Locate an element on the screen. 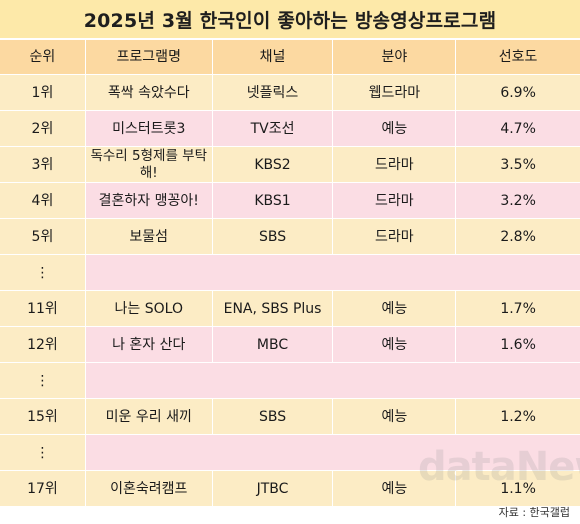 This screenshot has width=580, height=524. program-cell: 나는 SOLO is located at coordinates (148, 308).